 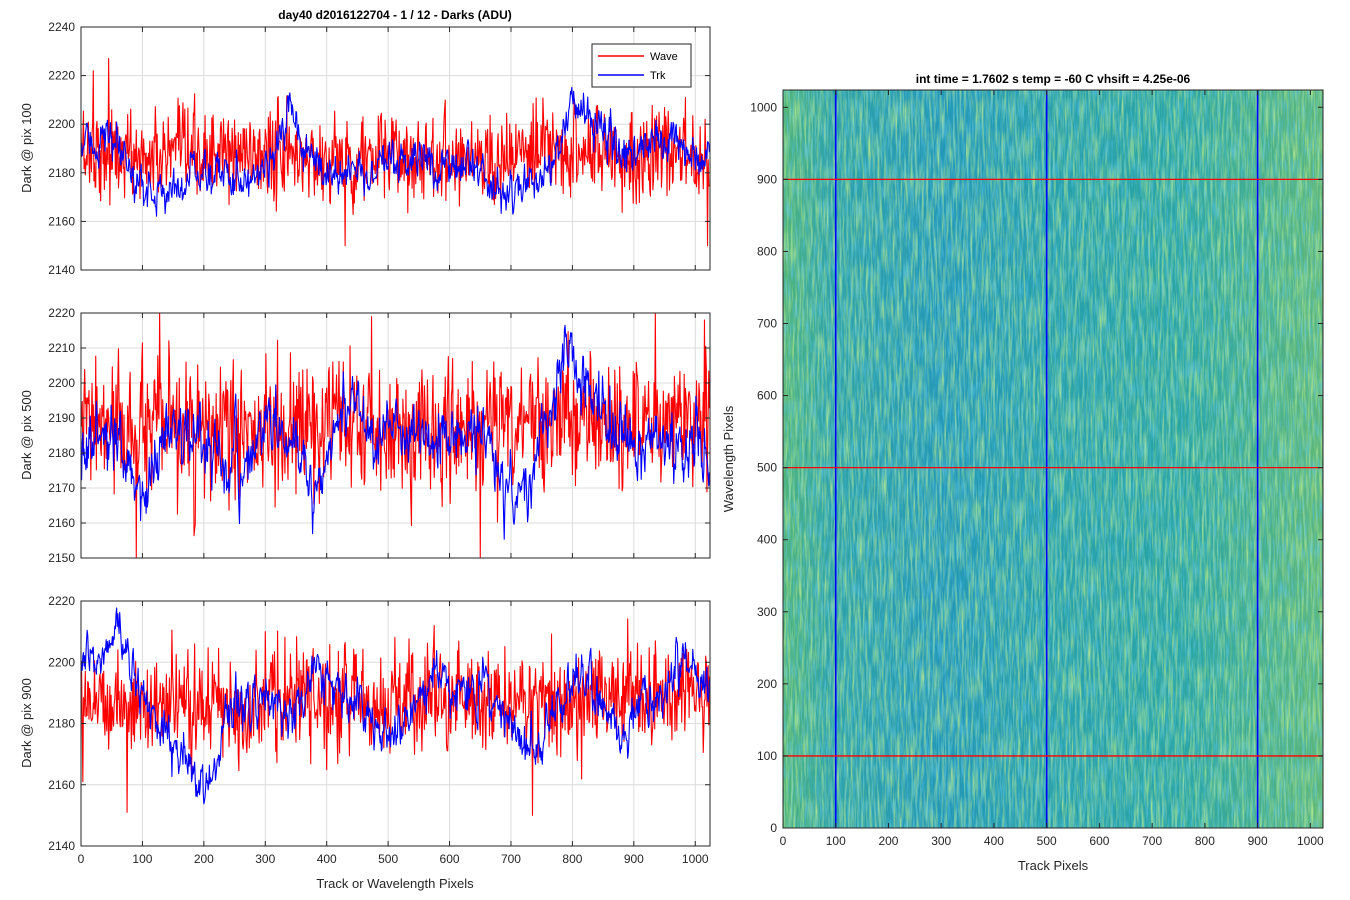 What do you see at coordinates (773, 828) in the screenshot?
I see `y-tick-label: 0` at bounding box center [773, 828].